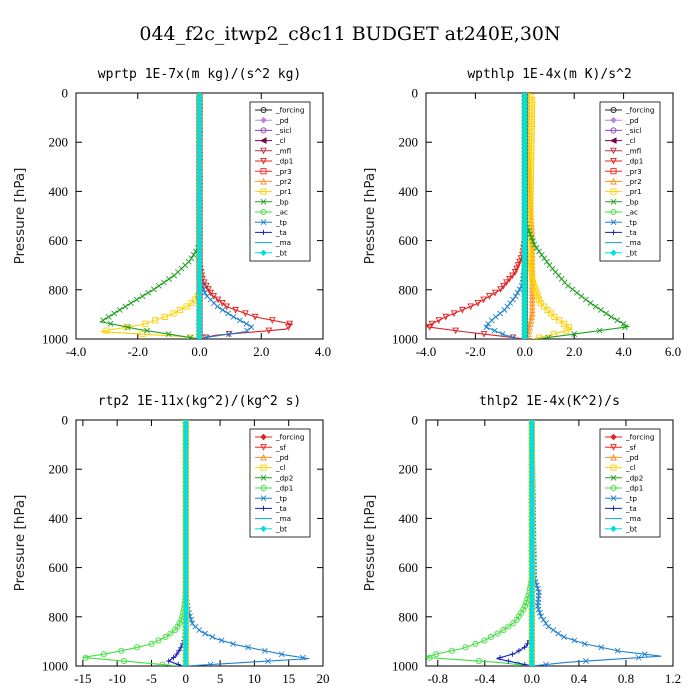  What do you see at coordinates (288, 678) in the screenshot?
I see `x-tick-label: 15` at bounding box center [288, 678].